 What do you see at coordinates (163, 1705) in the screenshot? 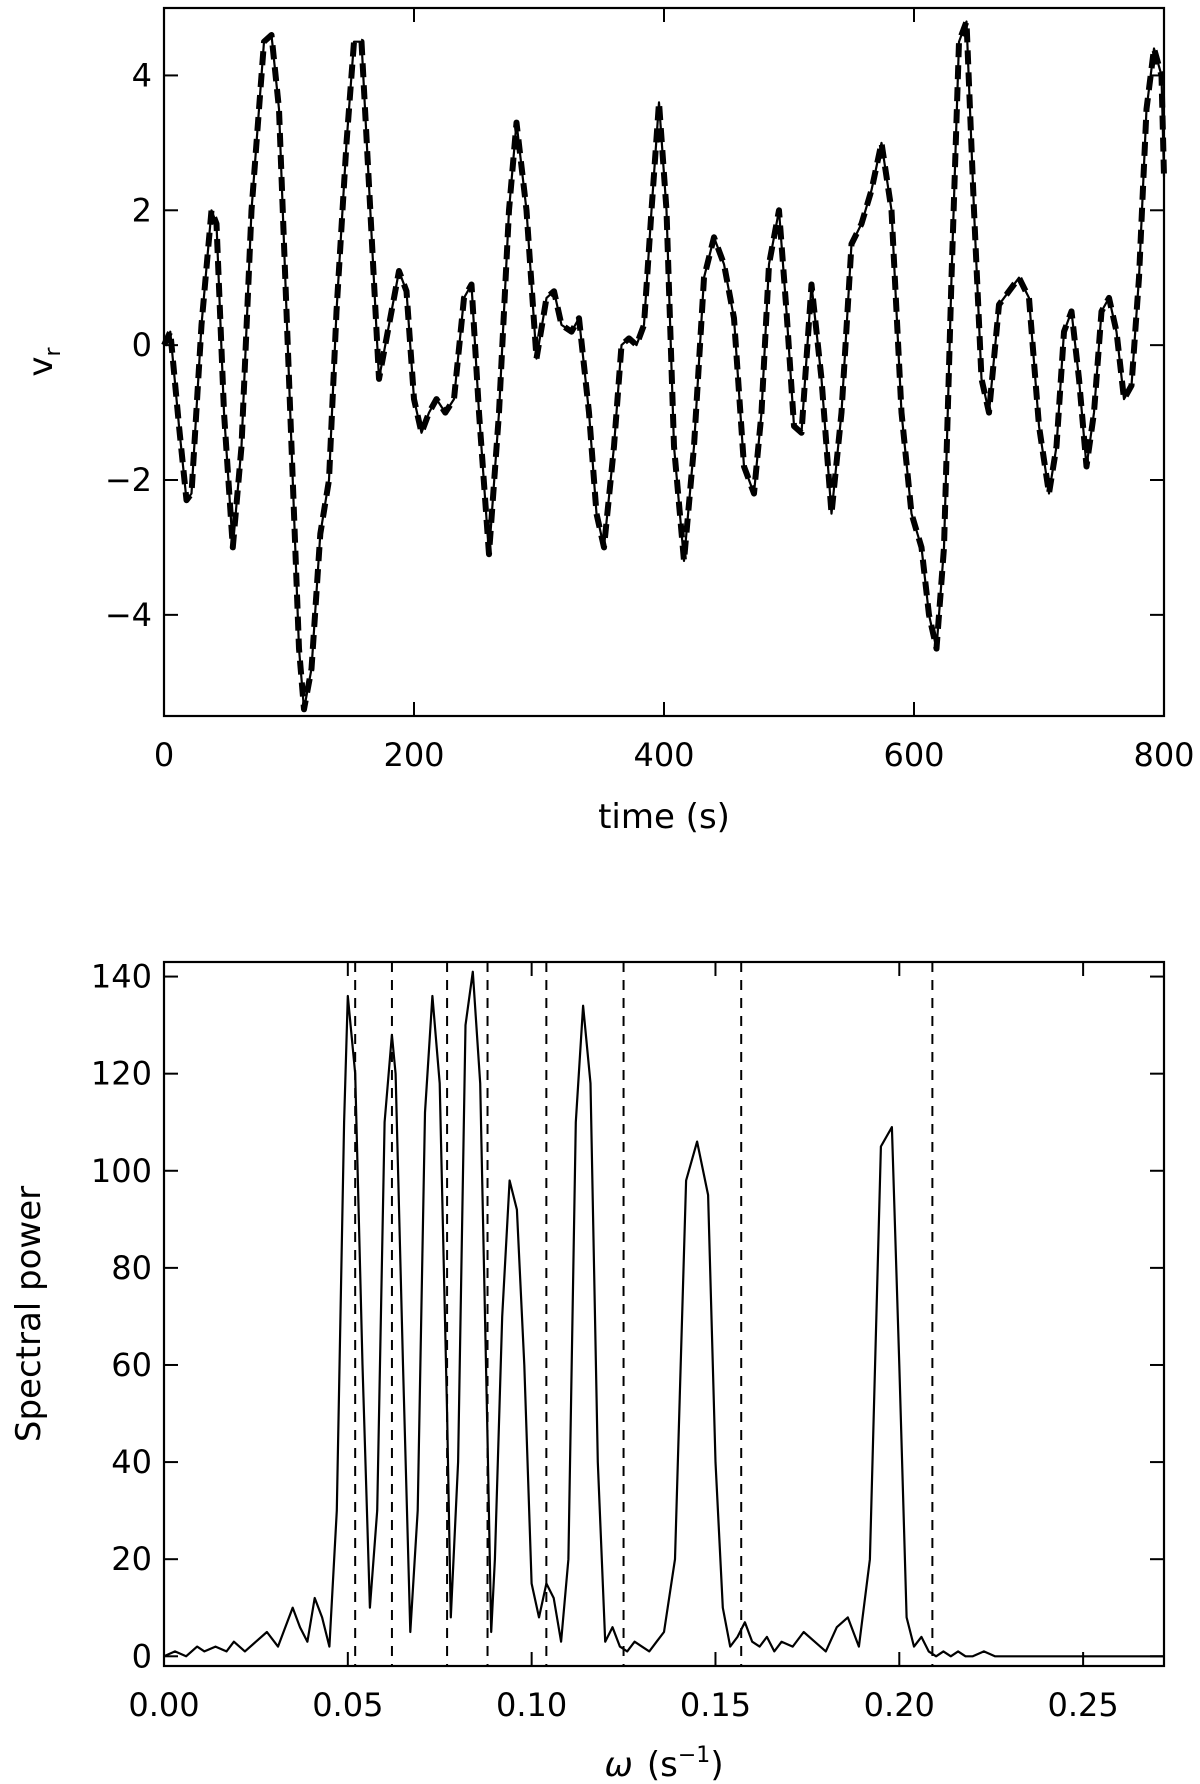
I see `x-tick-label: 0.00` at bounding box center [163, 1705].